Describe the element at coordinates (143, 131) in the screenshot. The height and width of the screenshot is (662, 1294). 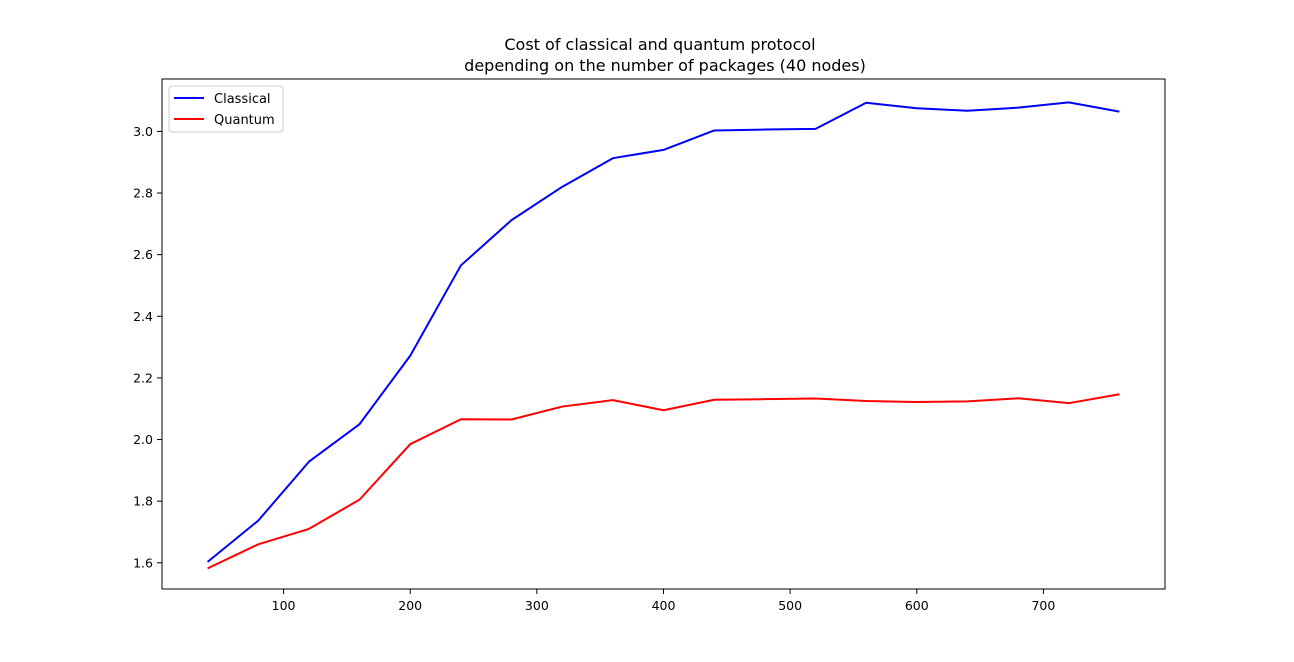
I see `y-tick-label: 3.0` at that location.